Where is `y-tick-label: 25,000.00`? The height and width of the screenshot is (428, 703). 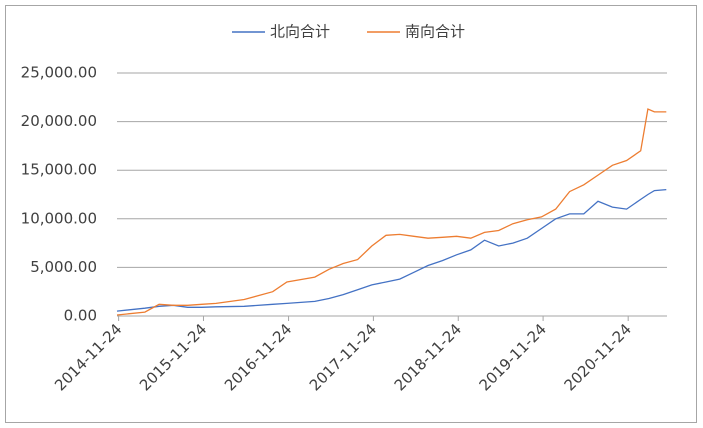
y-tick-label: 25,000.00 is located at coordinates (59, 73).